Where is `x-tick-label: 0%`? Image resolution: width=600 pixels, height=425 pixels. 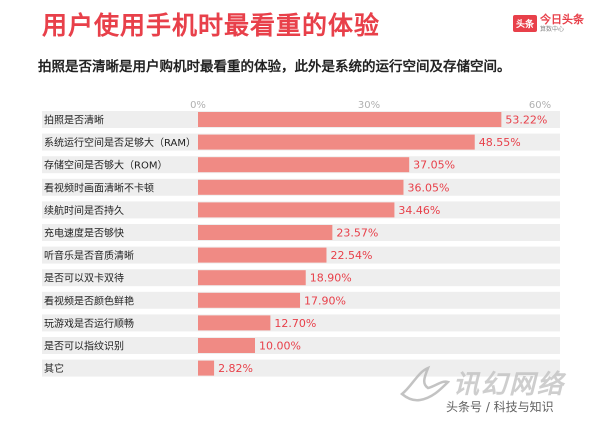
x-tick-label: 0% is located at coordinates (198, 105).